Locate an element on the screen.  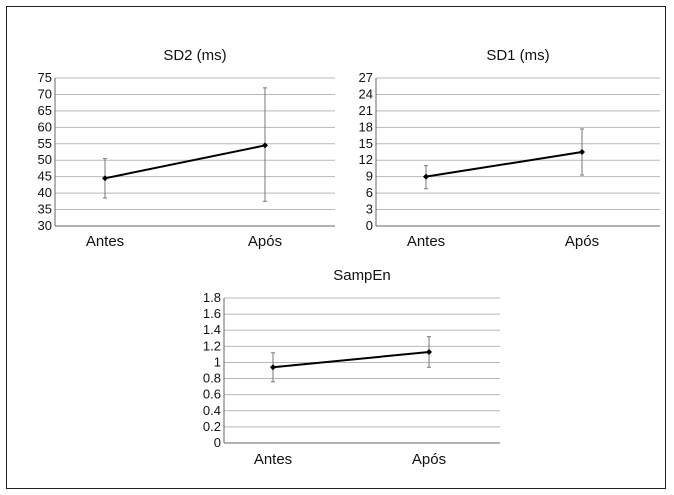
y-tick-label: 60 is located at coordinates (45, 126).